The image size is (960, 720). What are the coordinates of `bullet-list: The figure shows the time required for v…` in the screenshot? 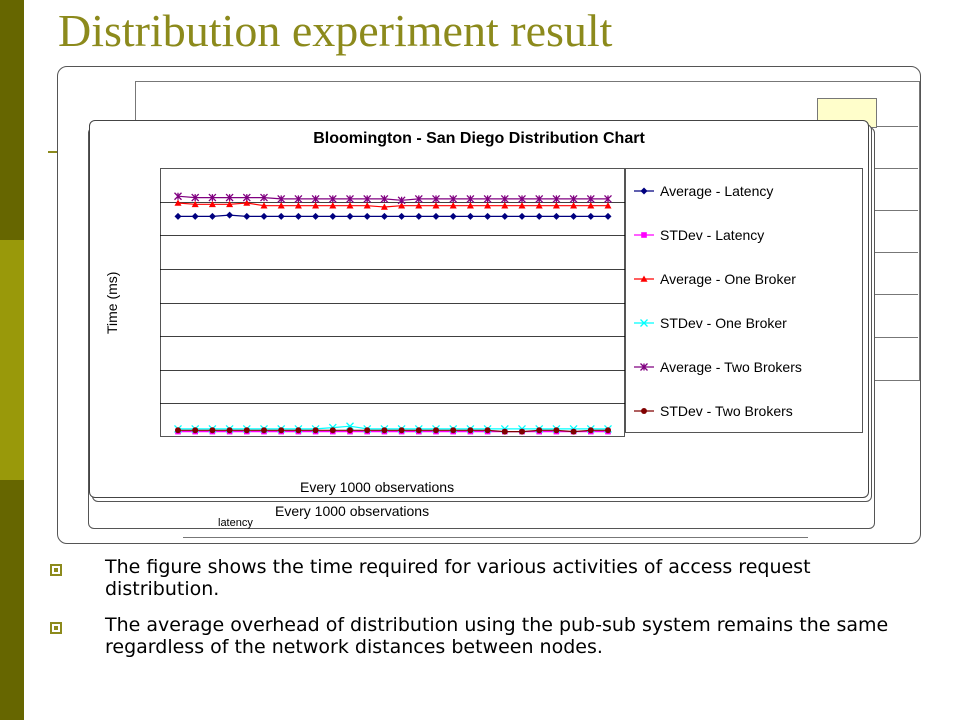 It's located at (488, 614).